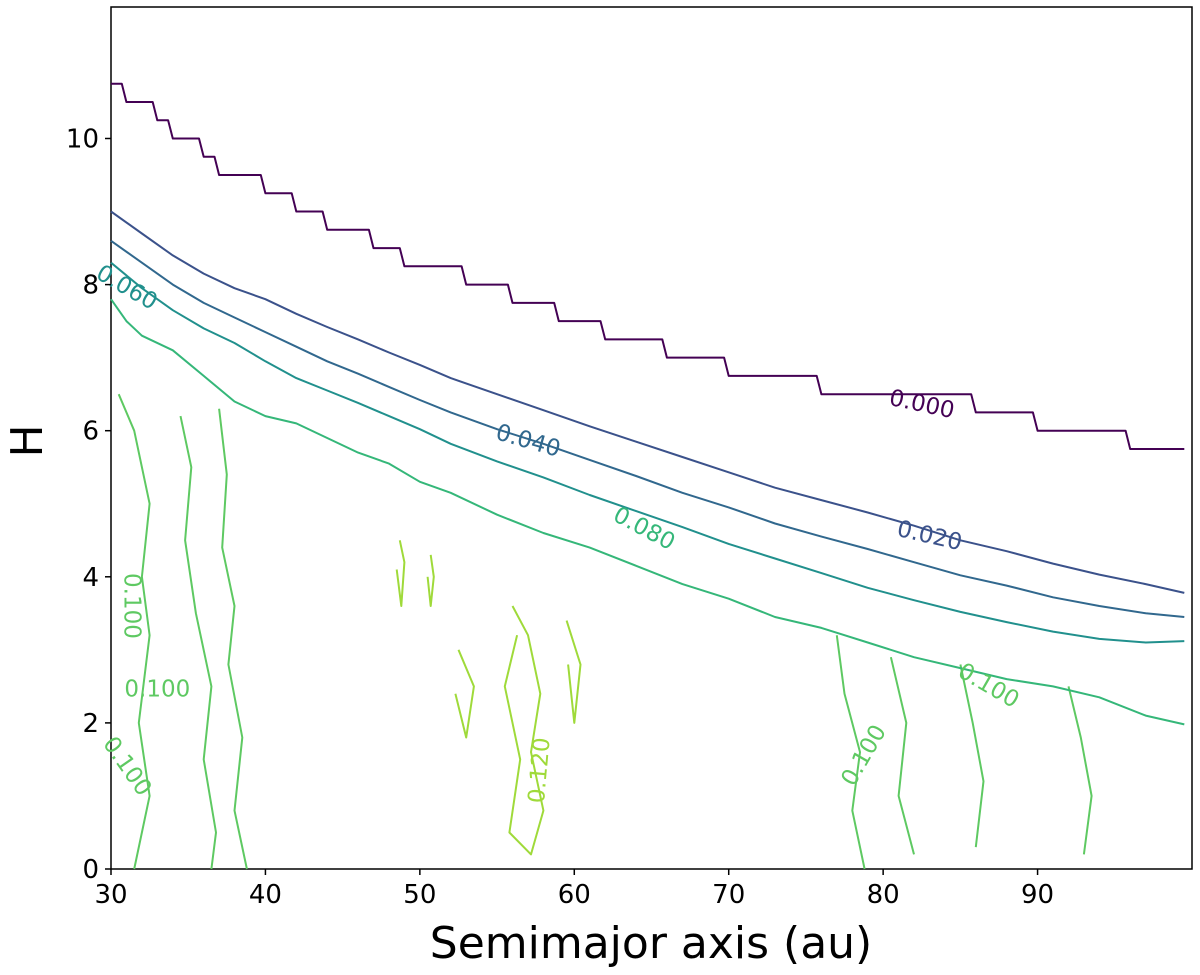 This screenshot has width=1200, height=975. Describe the element at coordinates (1037, 895) in the screenshot. I see `x-tick-label: 90` at that location.